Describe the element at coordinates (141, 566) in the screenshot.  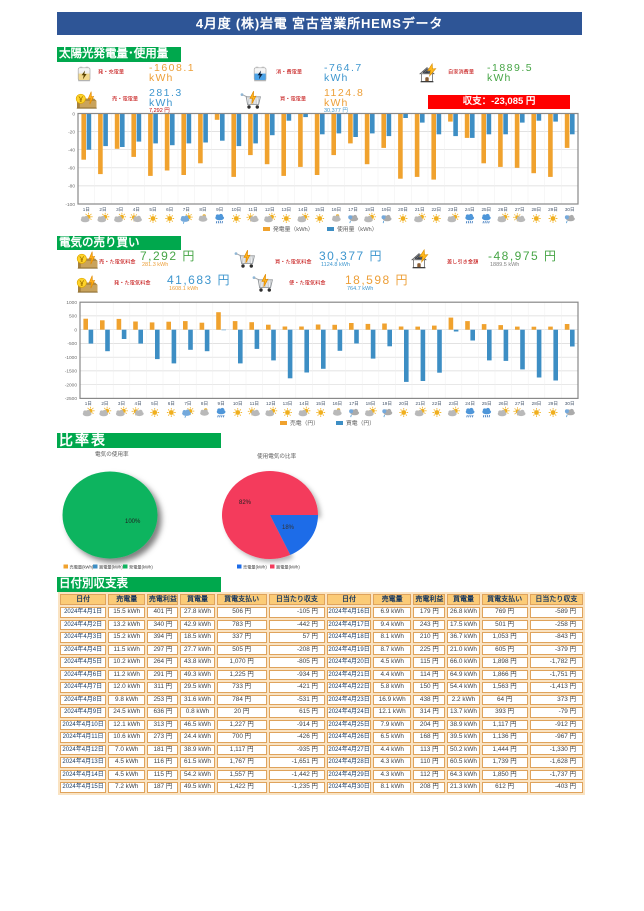
I see `svg-text: 発電量(kWh)` at that location.